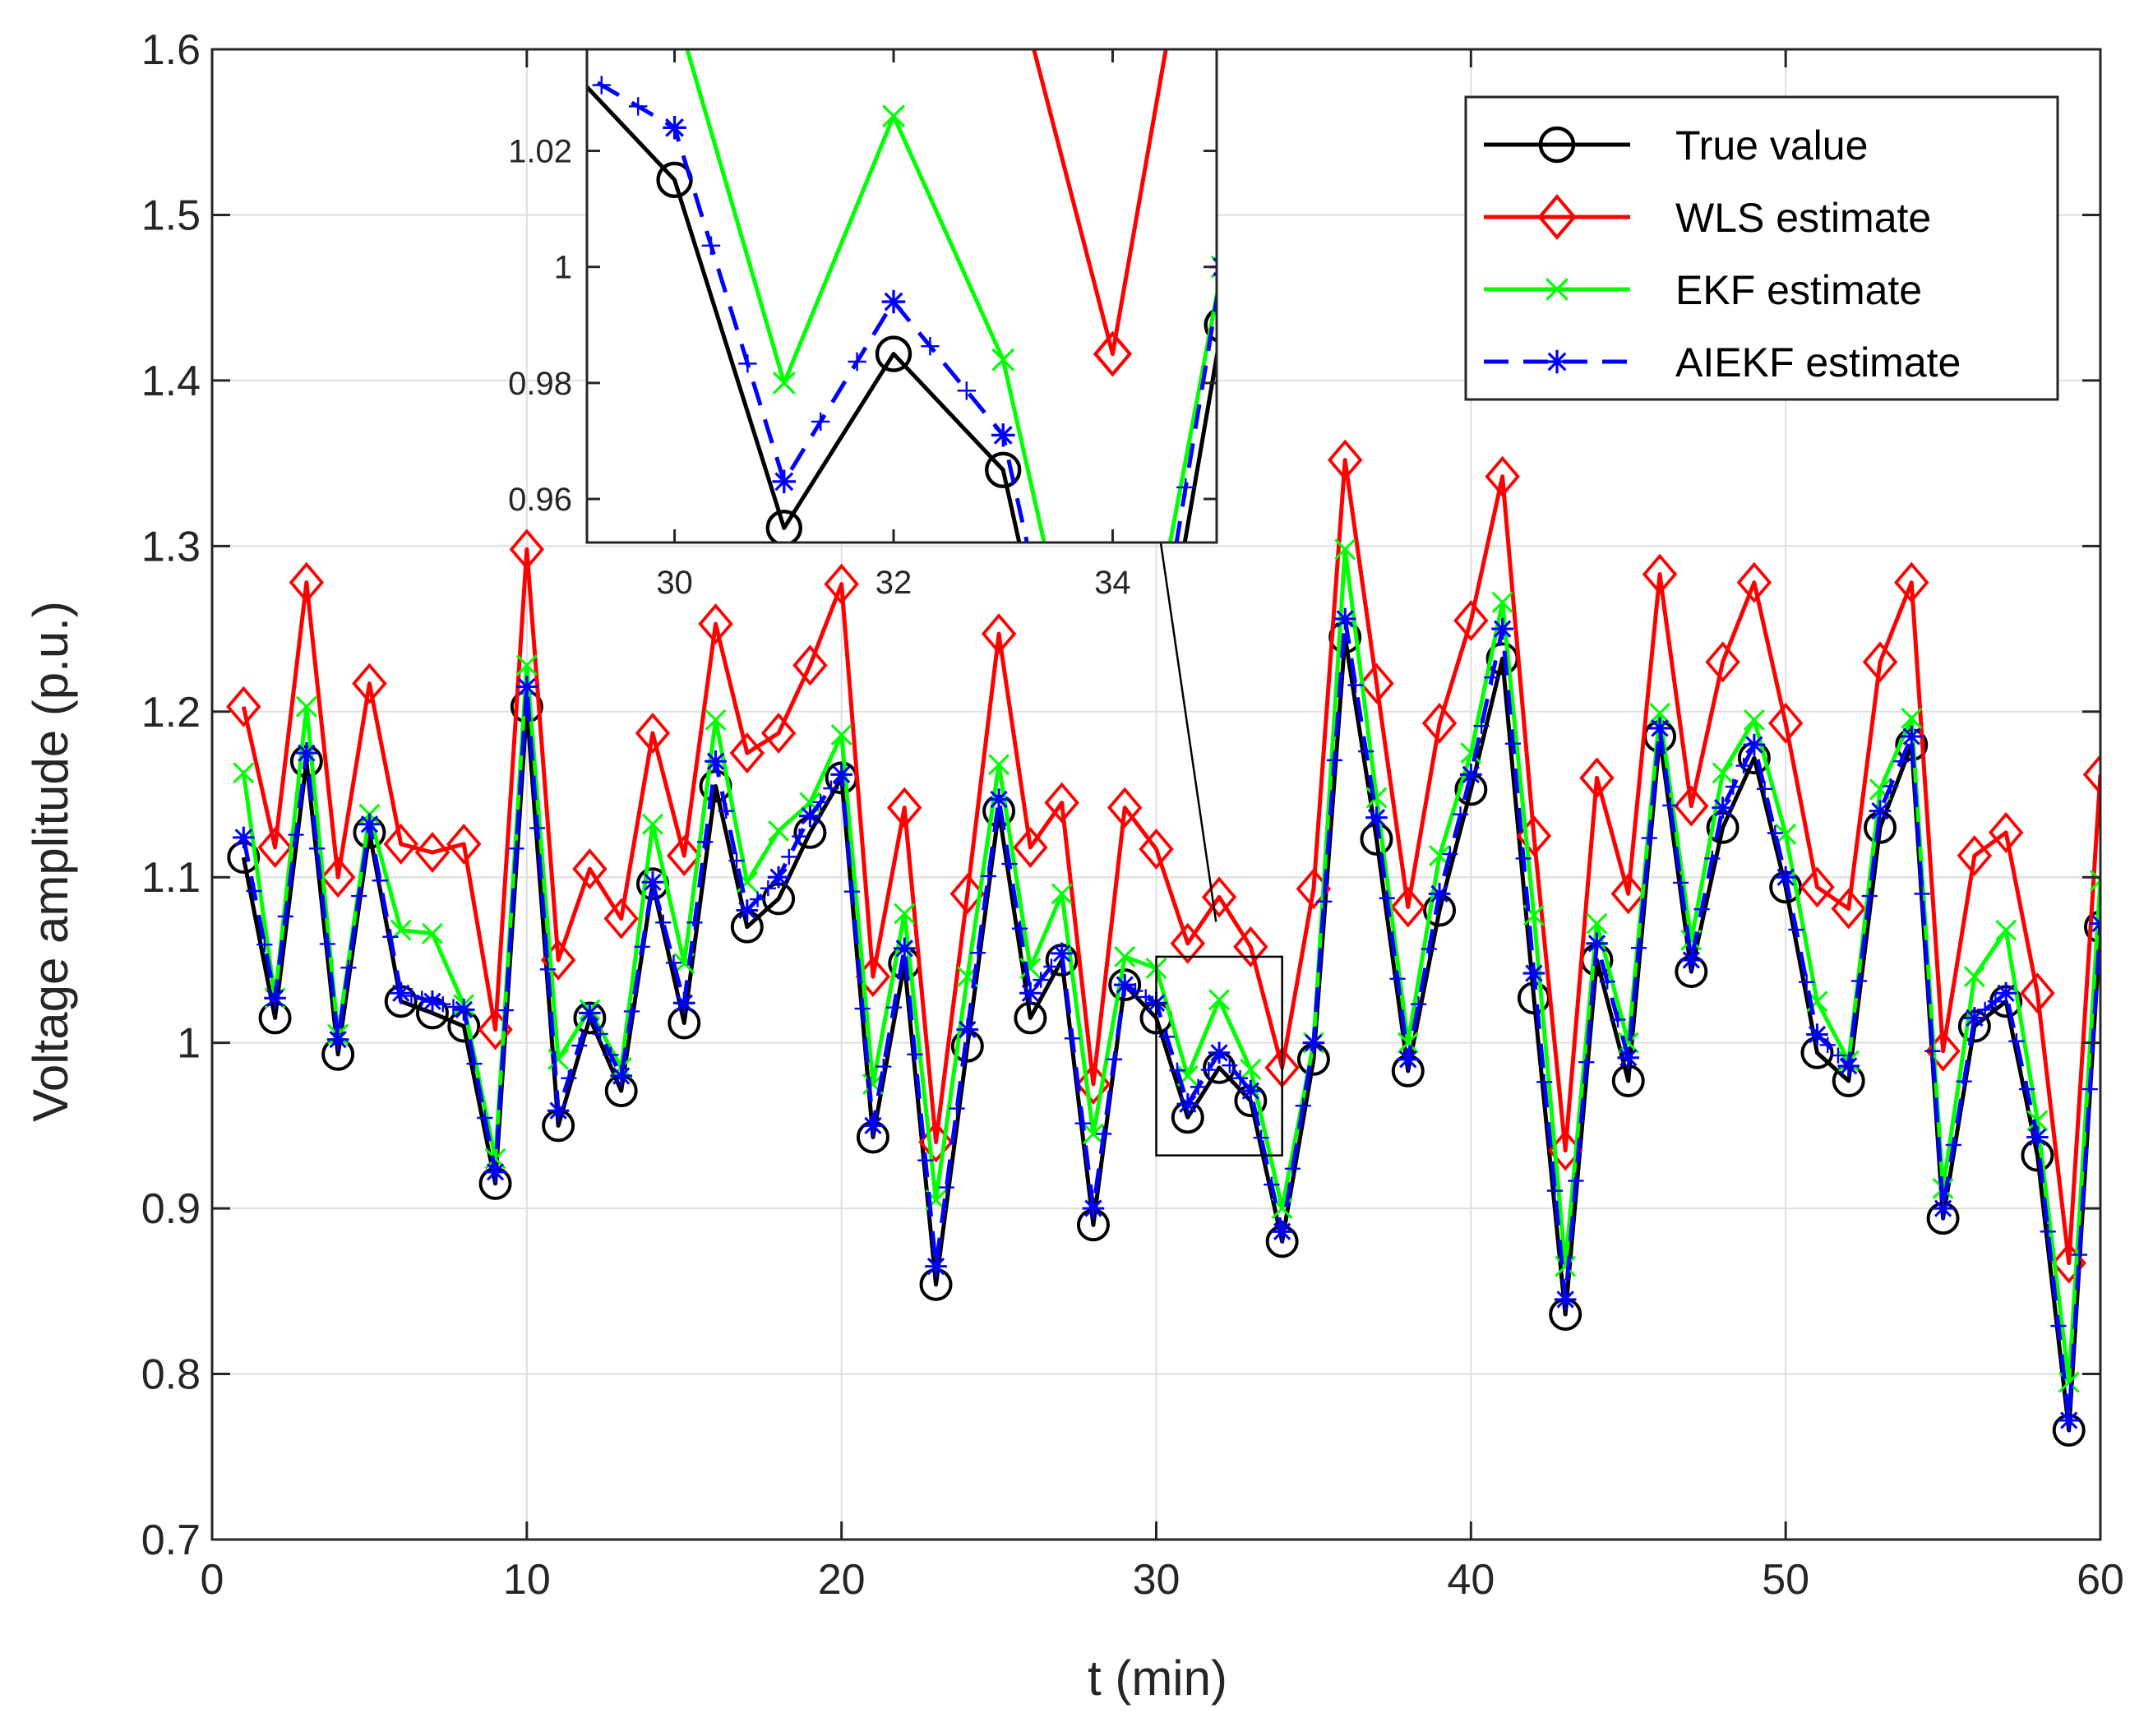 This screenshot has width=2153, height=1736. What do you see at coordinates (1676, 145) in the screenshot?
I see `legend-entry: True value` at bounding box center [1676, 145].